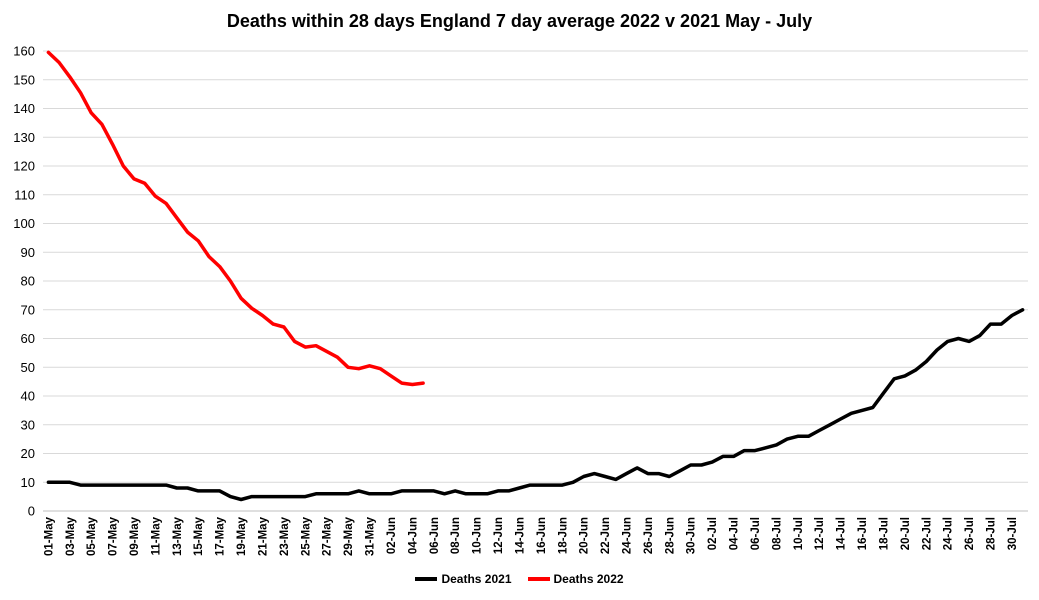 This screenshot has width=1039, height=600. Describe the element at coordinates (628, 535) in the screenshot. I see `x-tick-label-24-Jun: 24-Jun` at that location.